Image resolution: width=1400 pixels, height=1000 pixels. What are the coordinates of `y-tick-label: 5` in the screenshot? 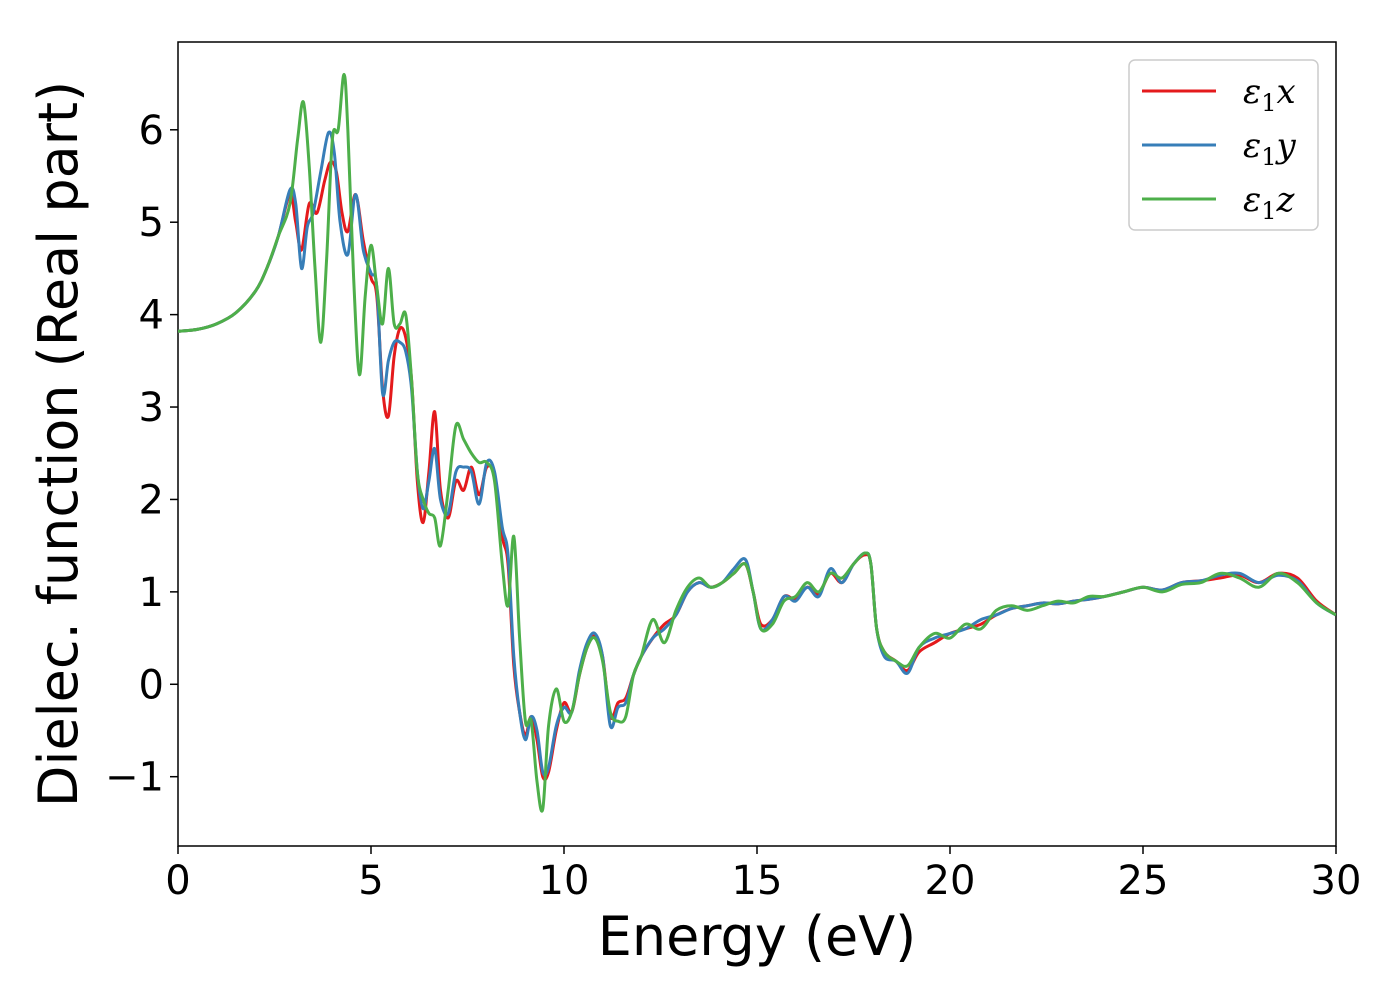 It's located at (151, 223).